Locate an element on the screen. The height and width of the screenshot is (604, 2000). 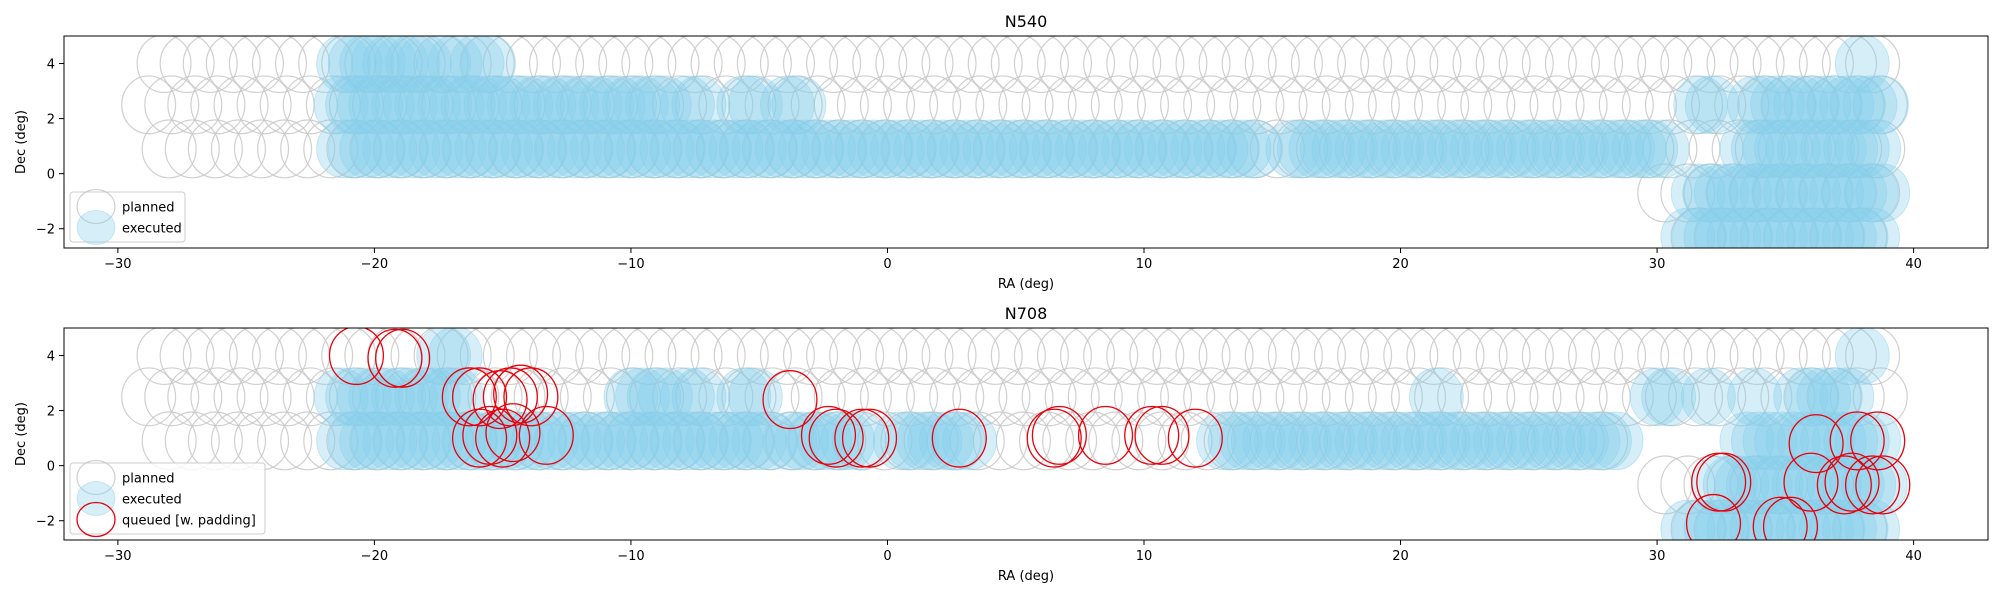
x-axis-label: RA (deg) is located at coordinates (1026, 284).